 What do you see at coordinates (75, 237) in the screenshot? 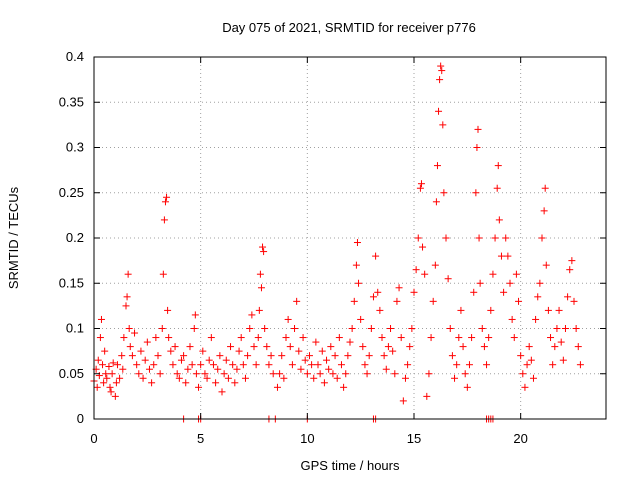
I see `y-tick-label: 0.2` at bounding box center [75, 237].